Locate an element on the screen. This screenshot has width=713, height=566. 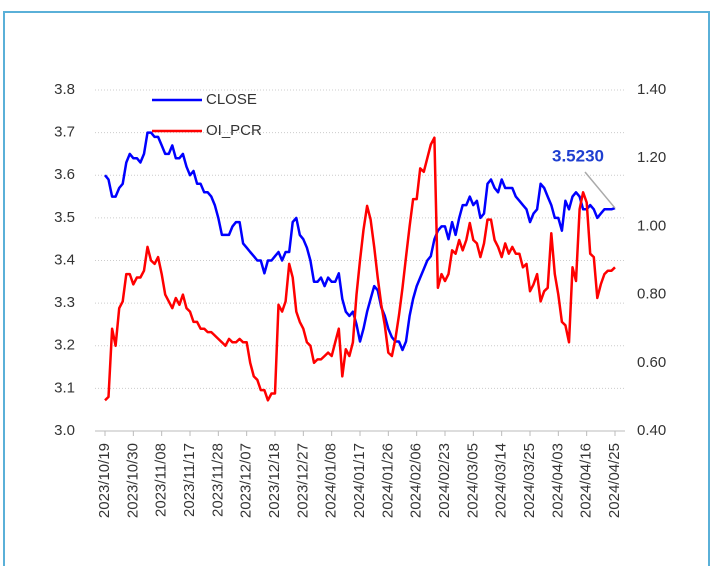
y2-tick-label: 1.40 is located at coordinates (651, 89).